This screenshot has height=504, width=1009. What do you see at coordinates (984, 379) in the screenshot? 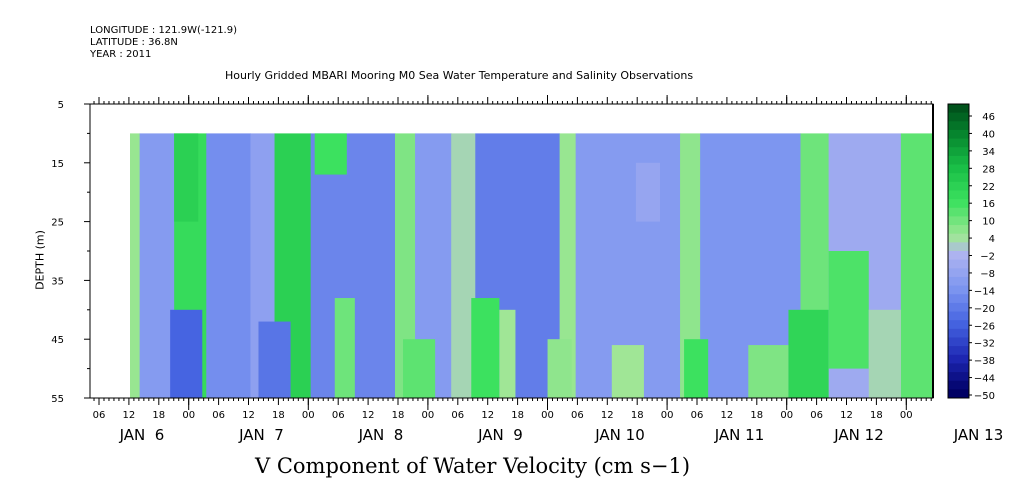
I see `colorbar-label-15: −44` at bounding box center [984, 379].